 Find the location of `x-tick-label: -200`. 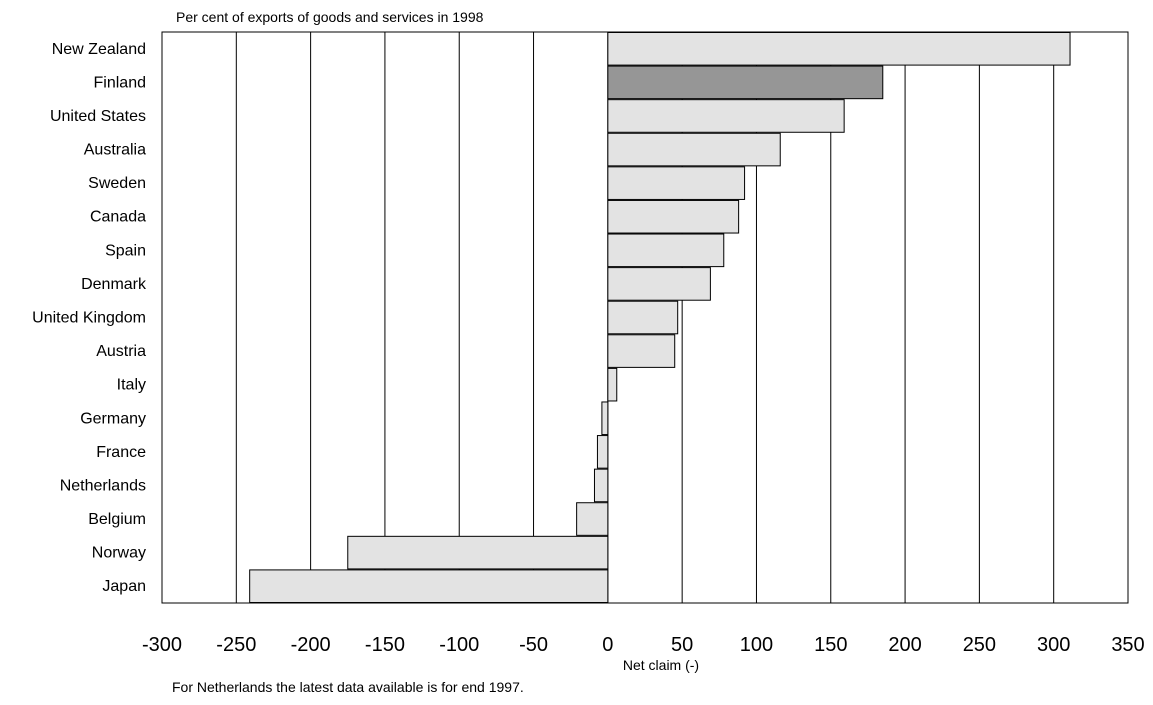

x-tick-label: -200 is located at coordinates (311, 645).